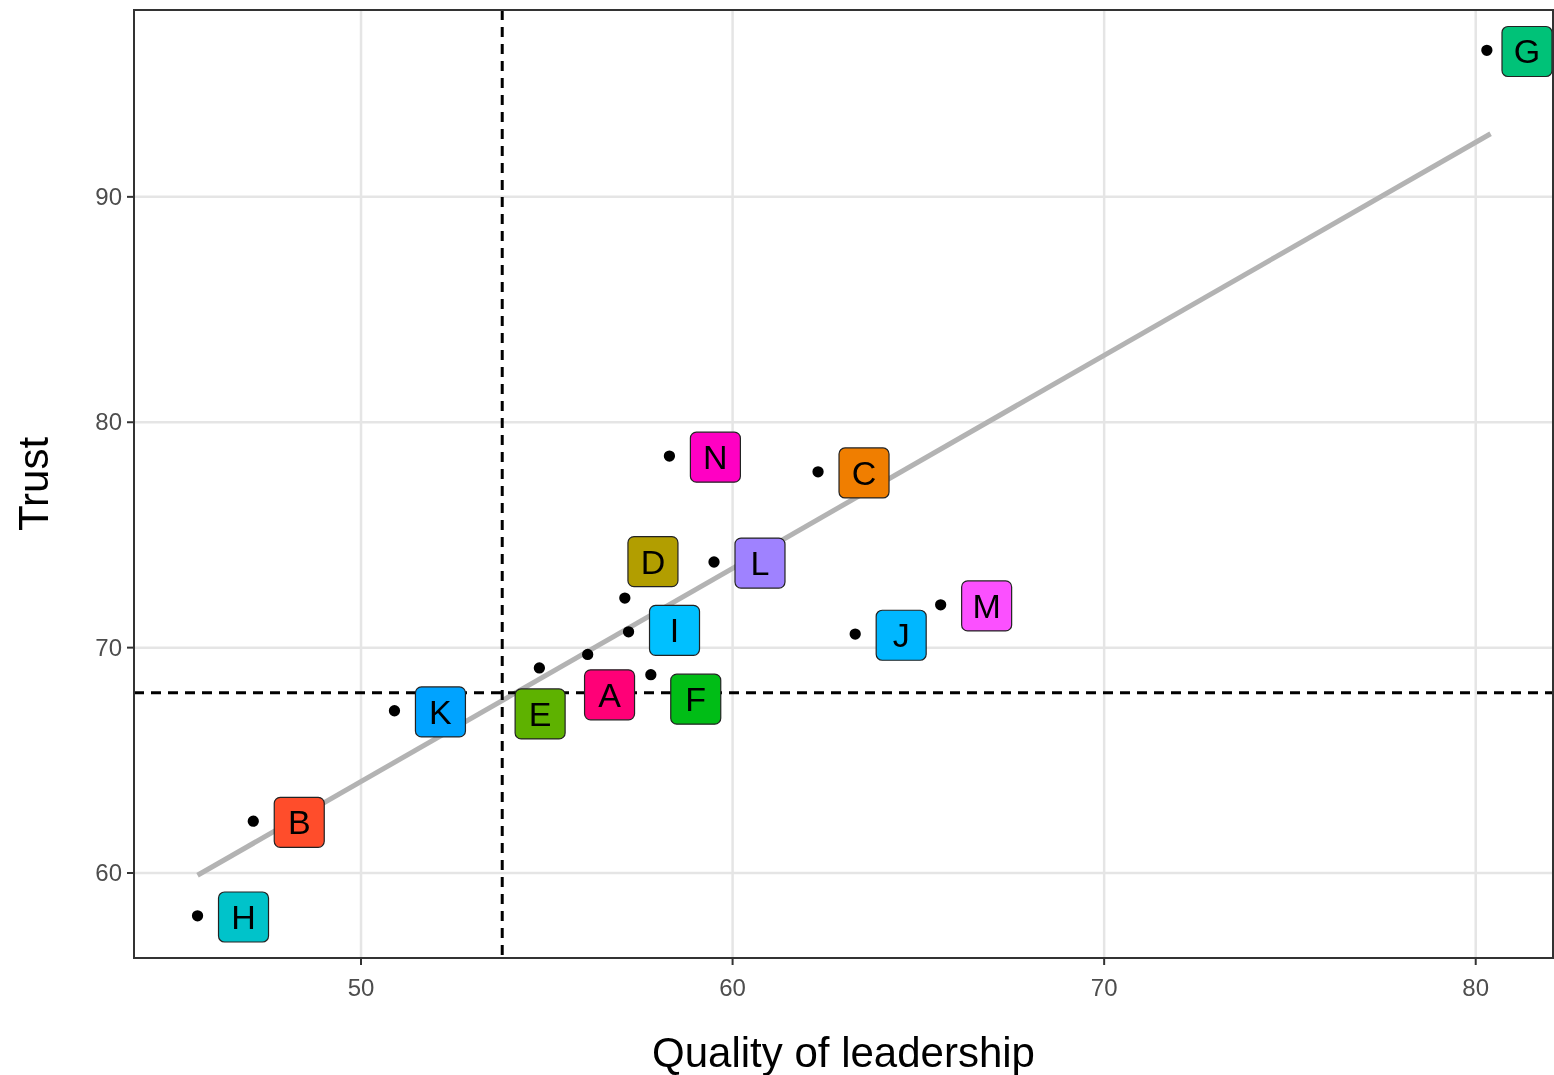  I want to click on y-axis-title: Trust, so click(33, 484).